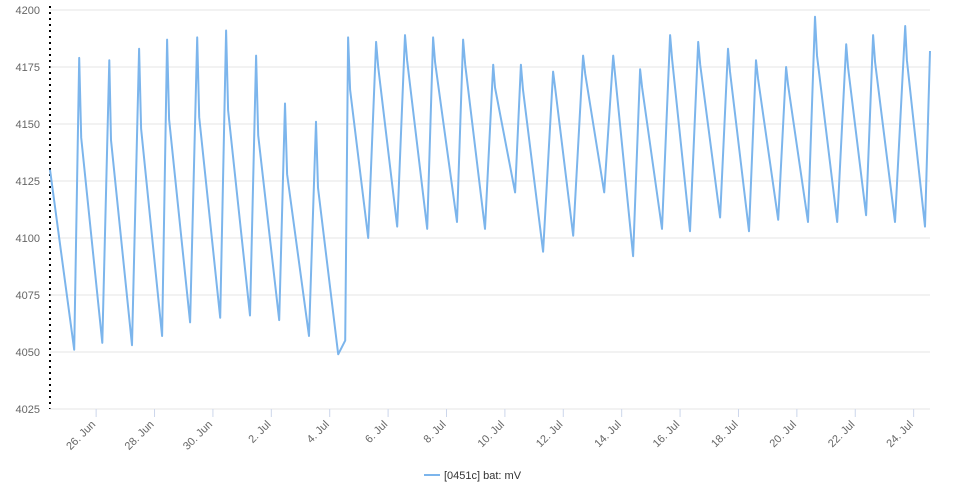 This screenshot has width=964, height=490. Describe the element at coordinates (81, 436) in the screenshot. I see `x-tick-label: 26. Jun` at that location.